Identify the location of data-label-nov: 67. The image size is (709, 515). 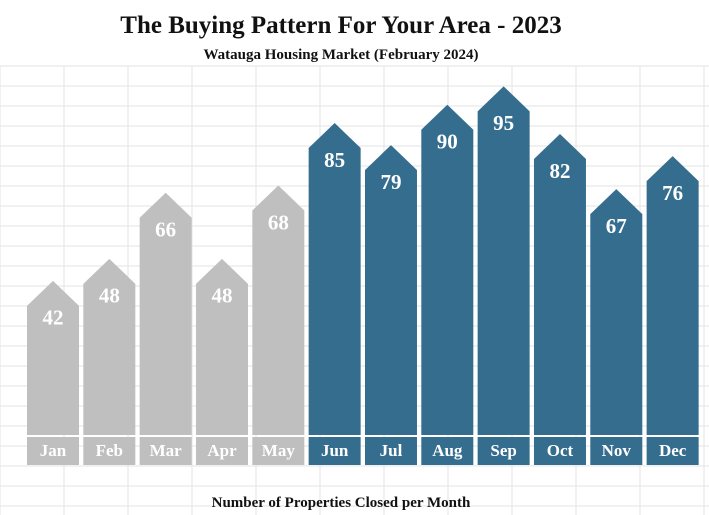
(616, 226).